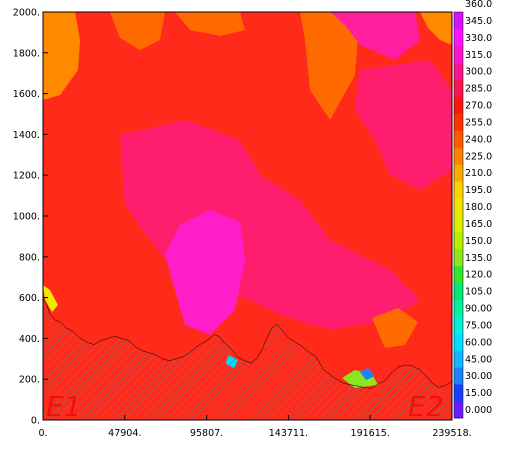  What do you see at coordinates (64, 406) in the screenshot?
I see `endpoint-label-e1: E1` at bounding box center [64, 406].